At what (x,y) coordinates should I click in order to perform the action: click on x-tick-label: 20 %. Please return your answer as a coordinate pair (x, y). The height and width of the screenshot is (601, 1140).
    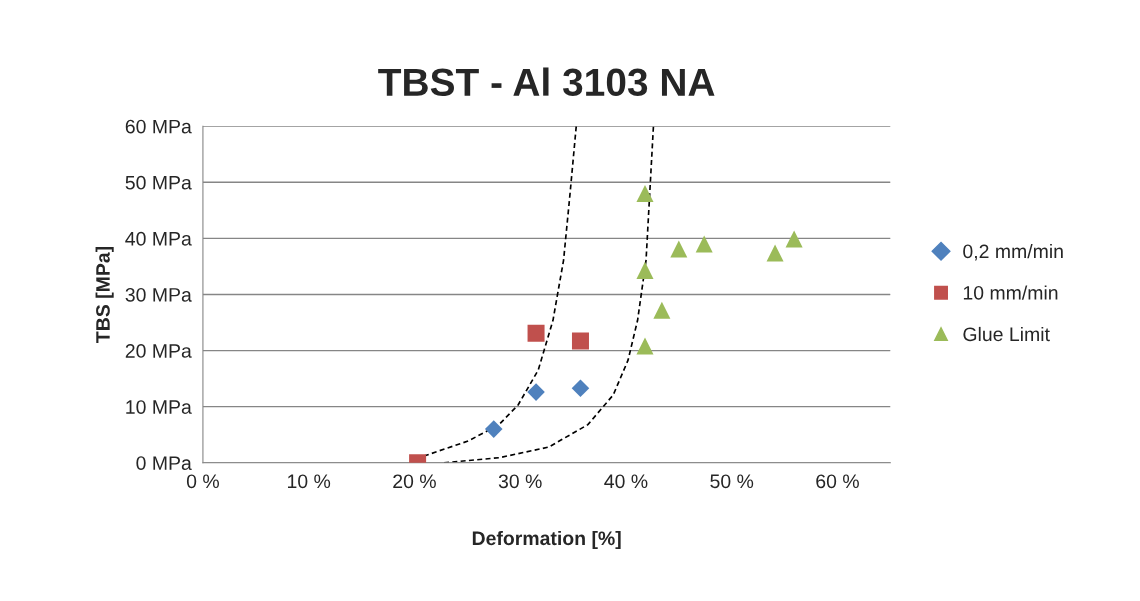
    Looking at the image, I should click on (414, 481).